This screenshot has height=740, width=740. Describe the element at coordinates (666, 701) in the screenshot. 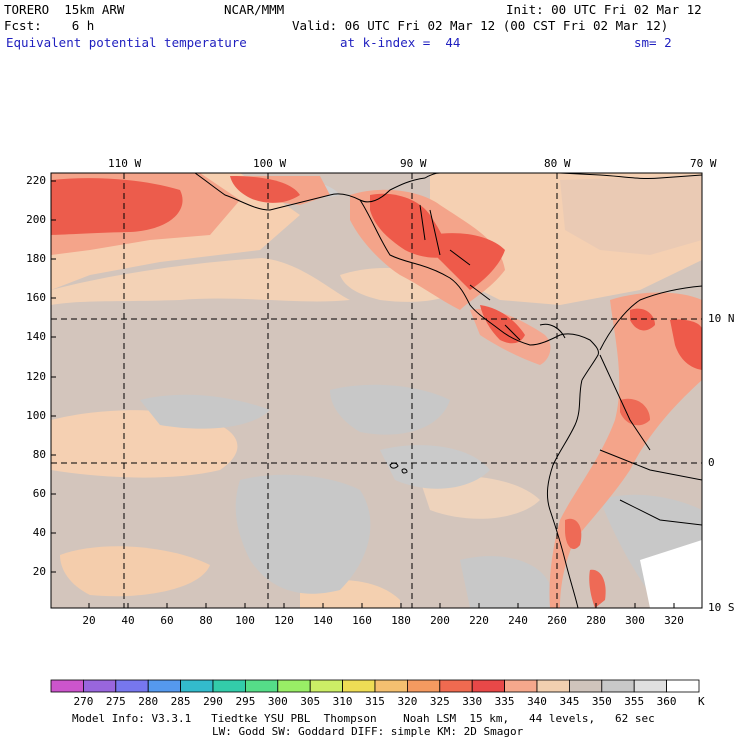

I see `colorbar-label: 360` at that location.